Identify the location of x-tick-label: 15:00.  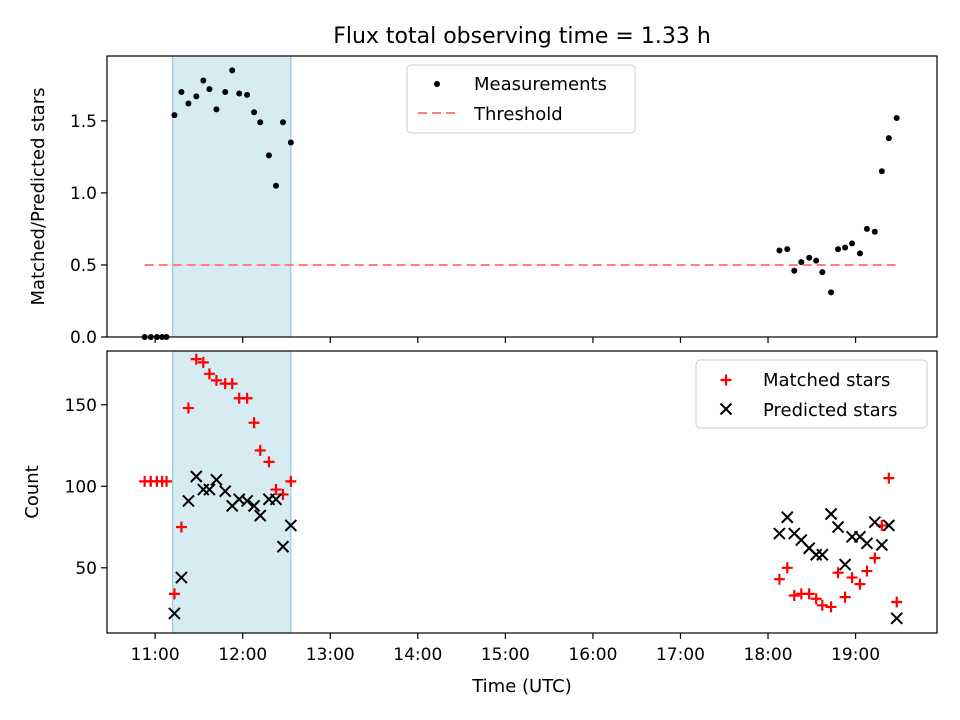
(505, 655).